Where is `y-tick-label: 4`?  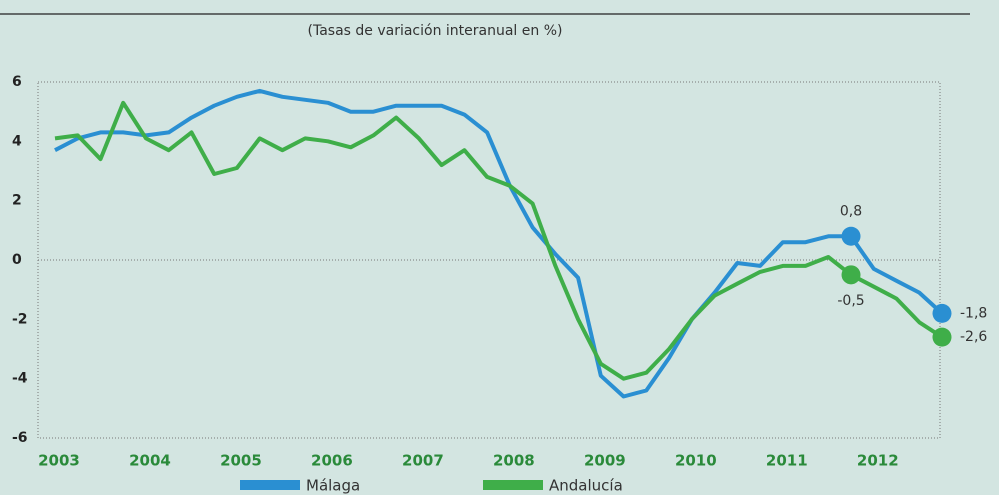 y-tick-label: 4 is located at coordinates (17, 141).